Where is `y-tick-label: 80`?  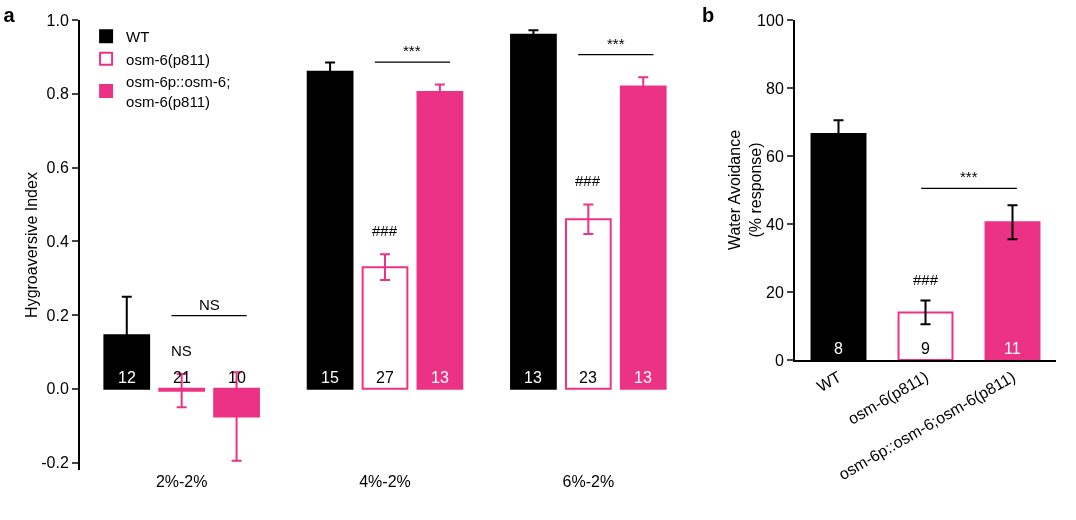
y-tick-label: 80 is located at coordinates (775, 88).